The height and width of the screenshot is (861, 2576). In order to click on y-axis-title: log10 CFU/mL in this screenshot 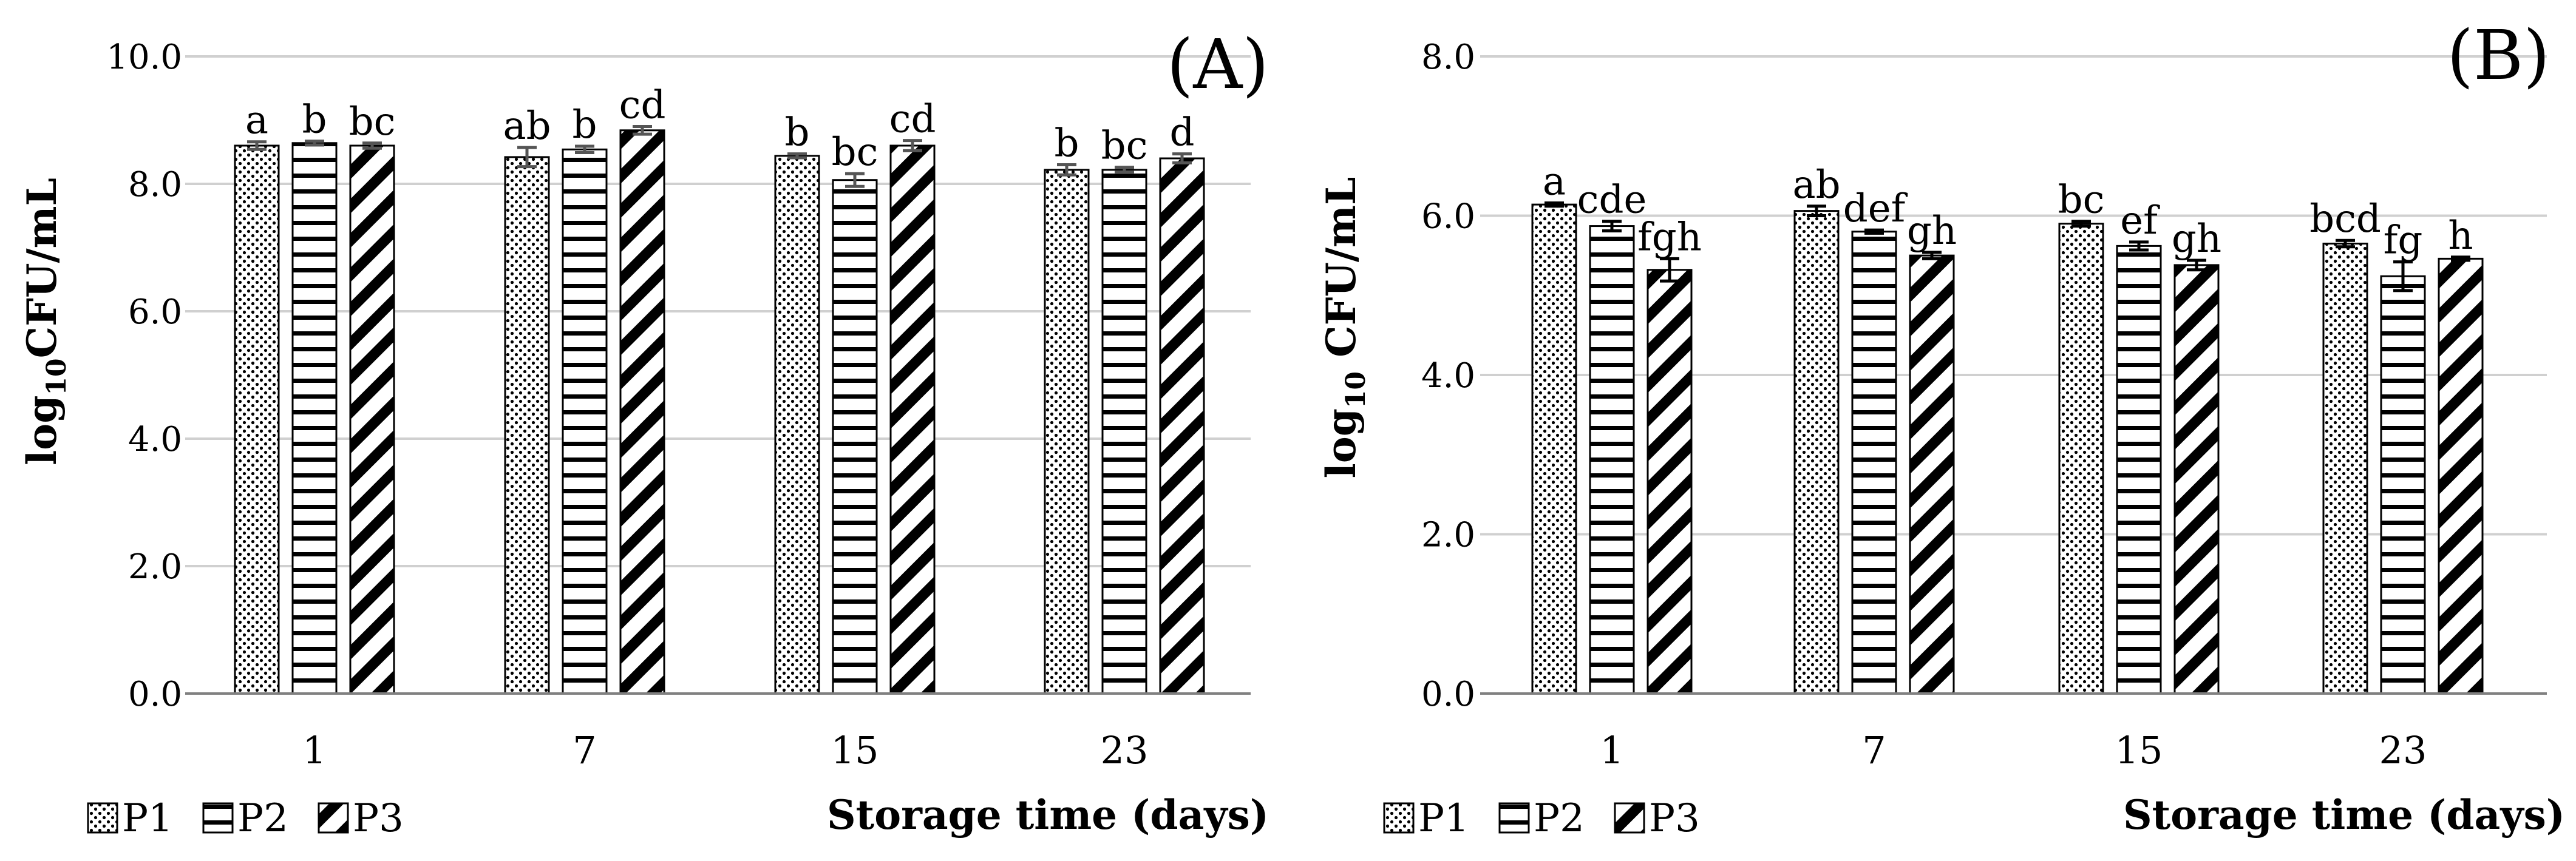, I will do `click(1344, 328)`.